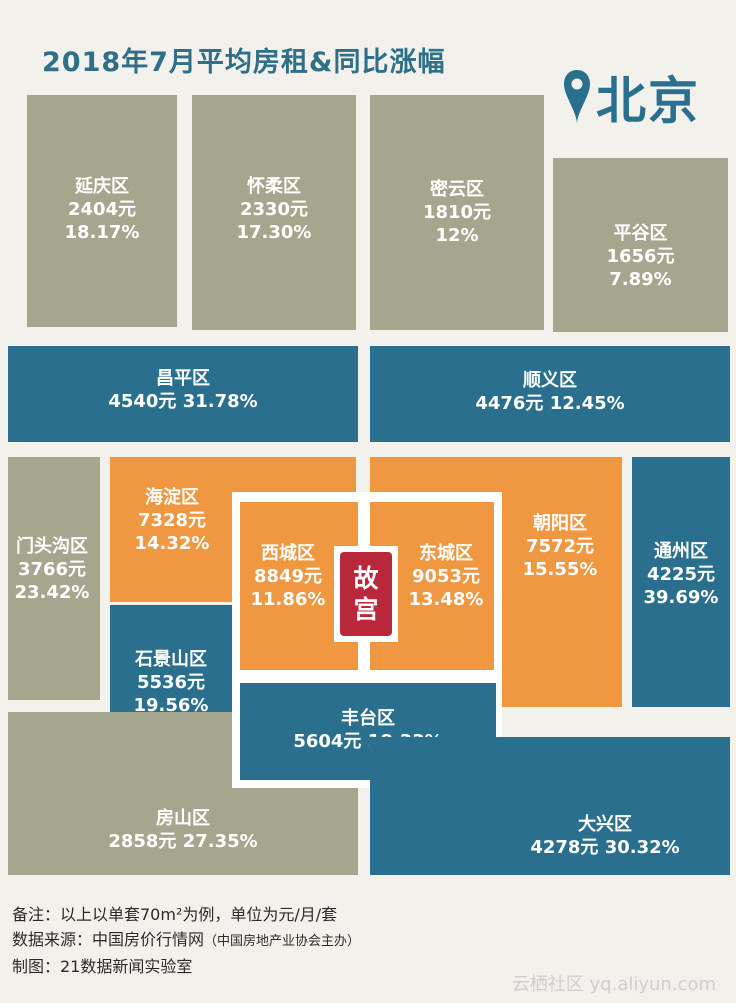 Image resolution: width=736 pixels, height=1003 pixels. What do you see at coordinates (108, 939) in the screenshot?
I see `note-source-text: 数据来源：中国房价行情网` at bounding box center [108, 939].